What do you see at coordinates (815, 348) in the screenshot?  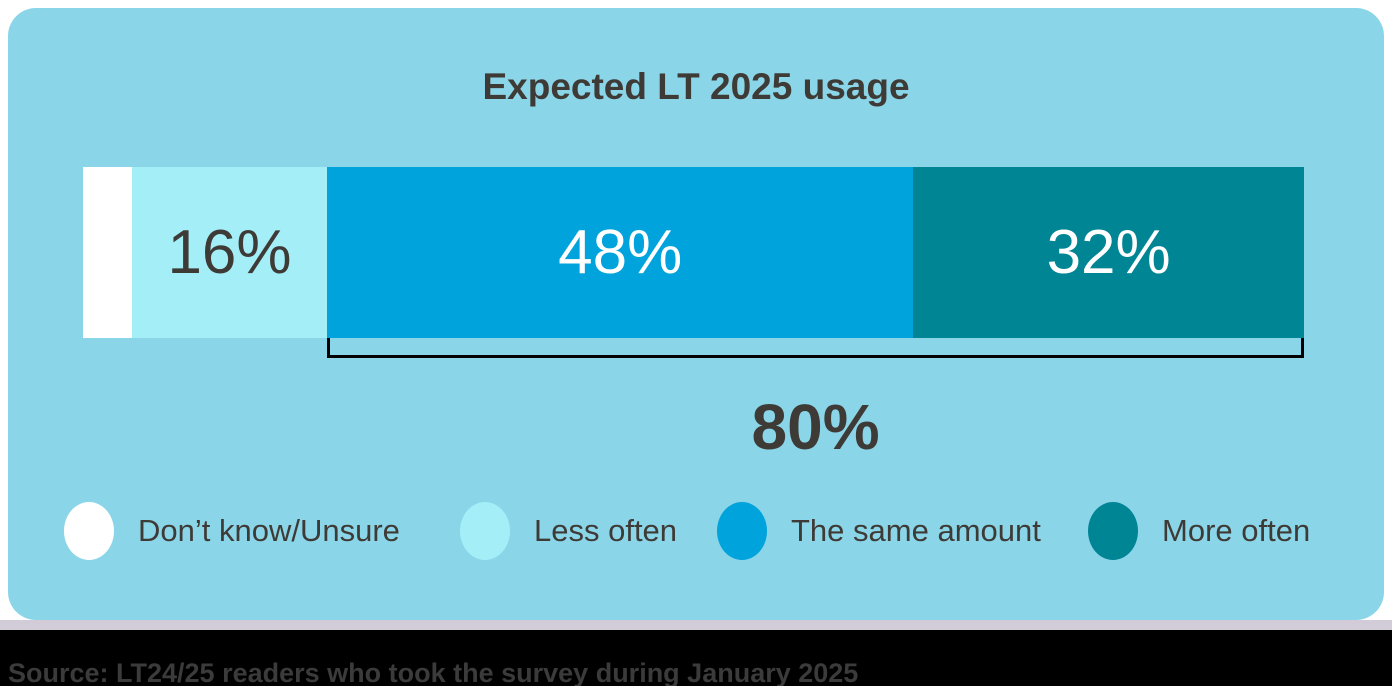 I see `total-bracket` at bounding box center [815, 348].